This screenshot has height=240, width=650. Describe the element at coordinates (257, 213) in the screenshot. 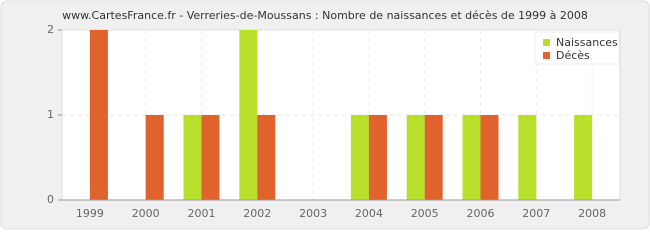

I see `x-tick-label: 2002` at that location.